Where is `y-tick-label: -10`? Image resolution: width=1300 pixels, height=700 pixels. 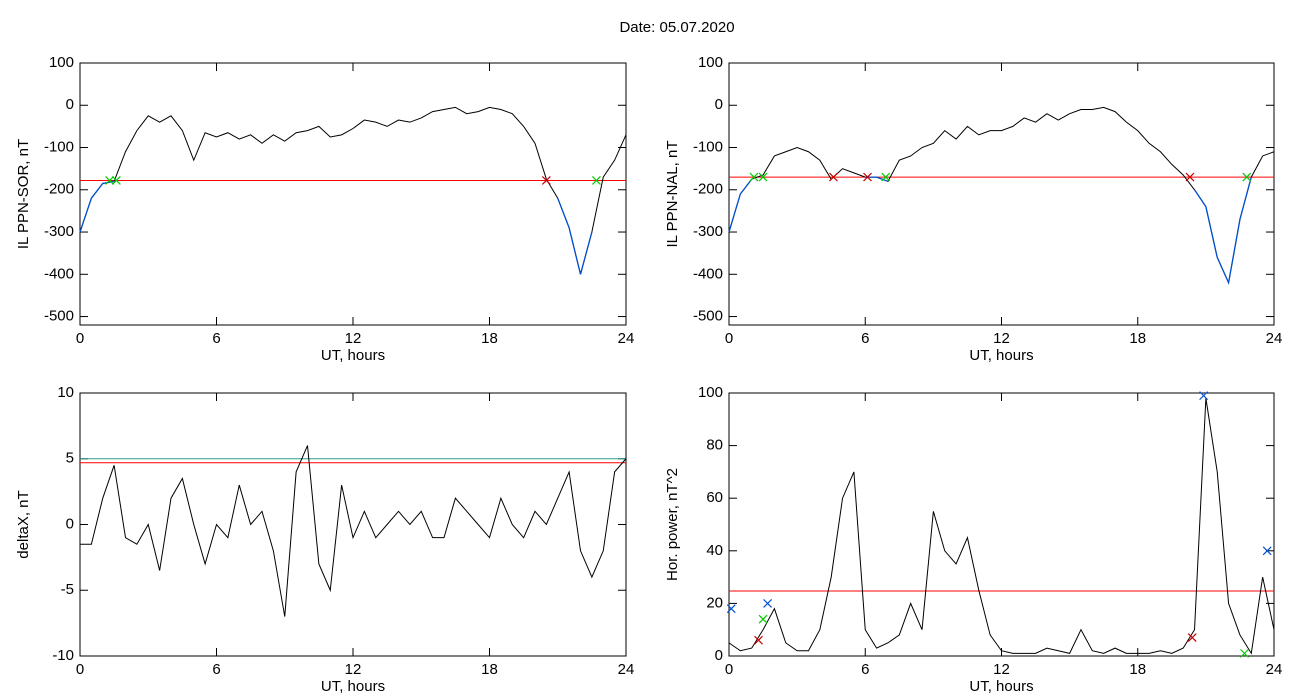
y-tick-label: -10 is located at coordinates (63, 655).